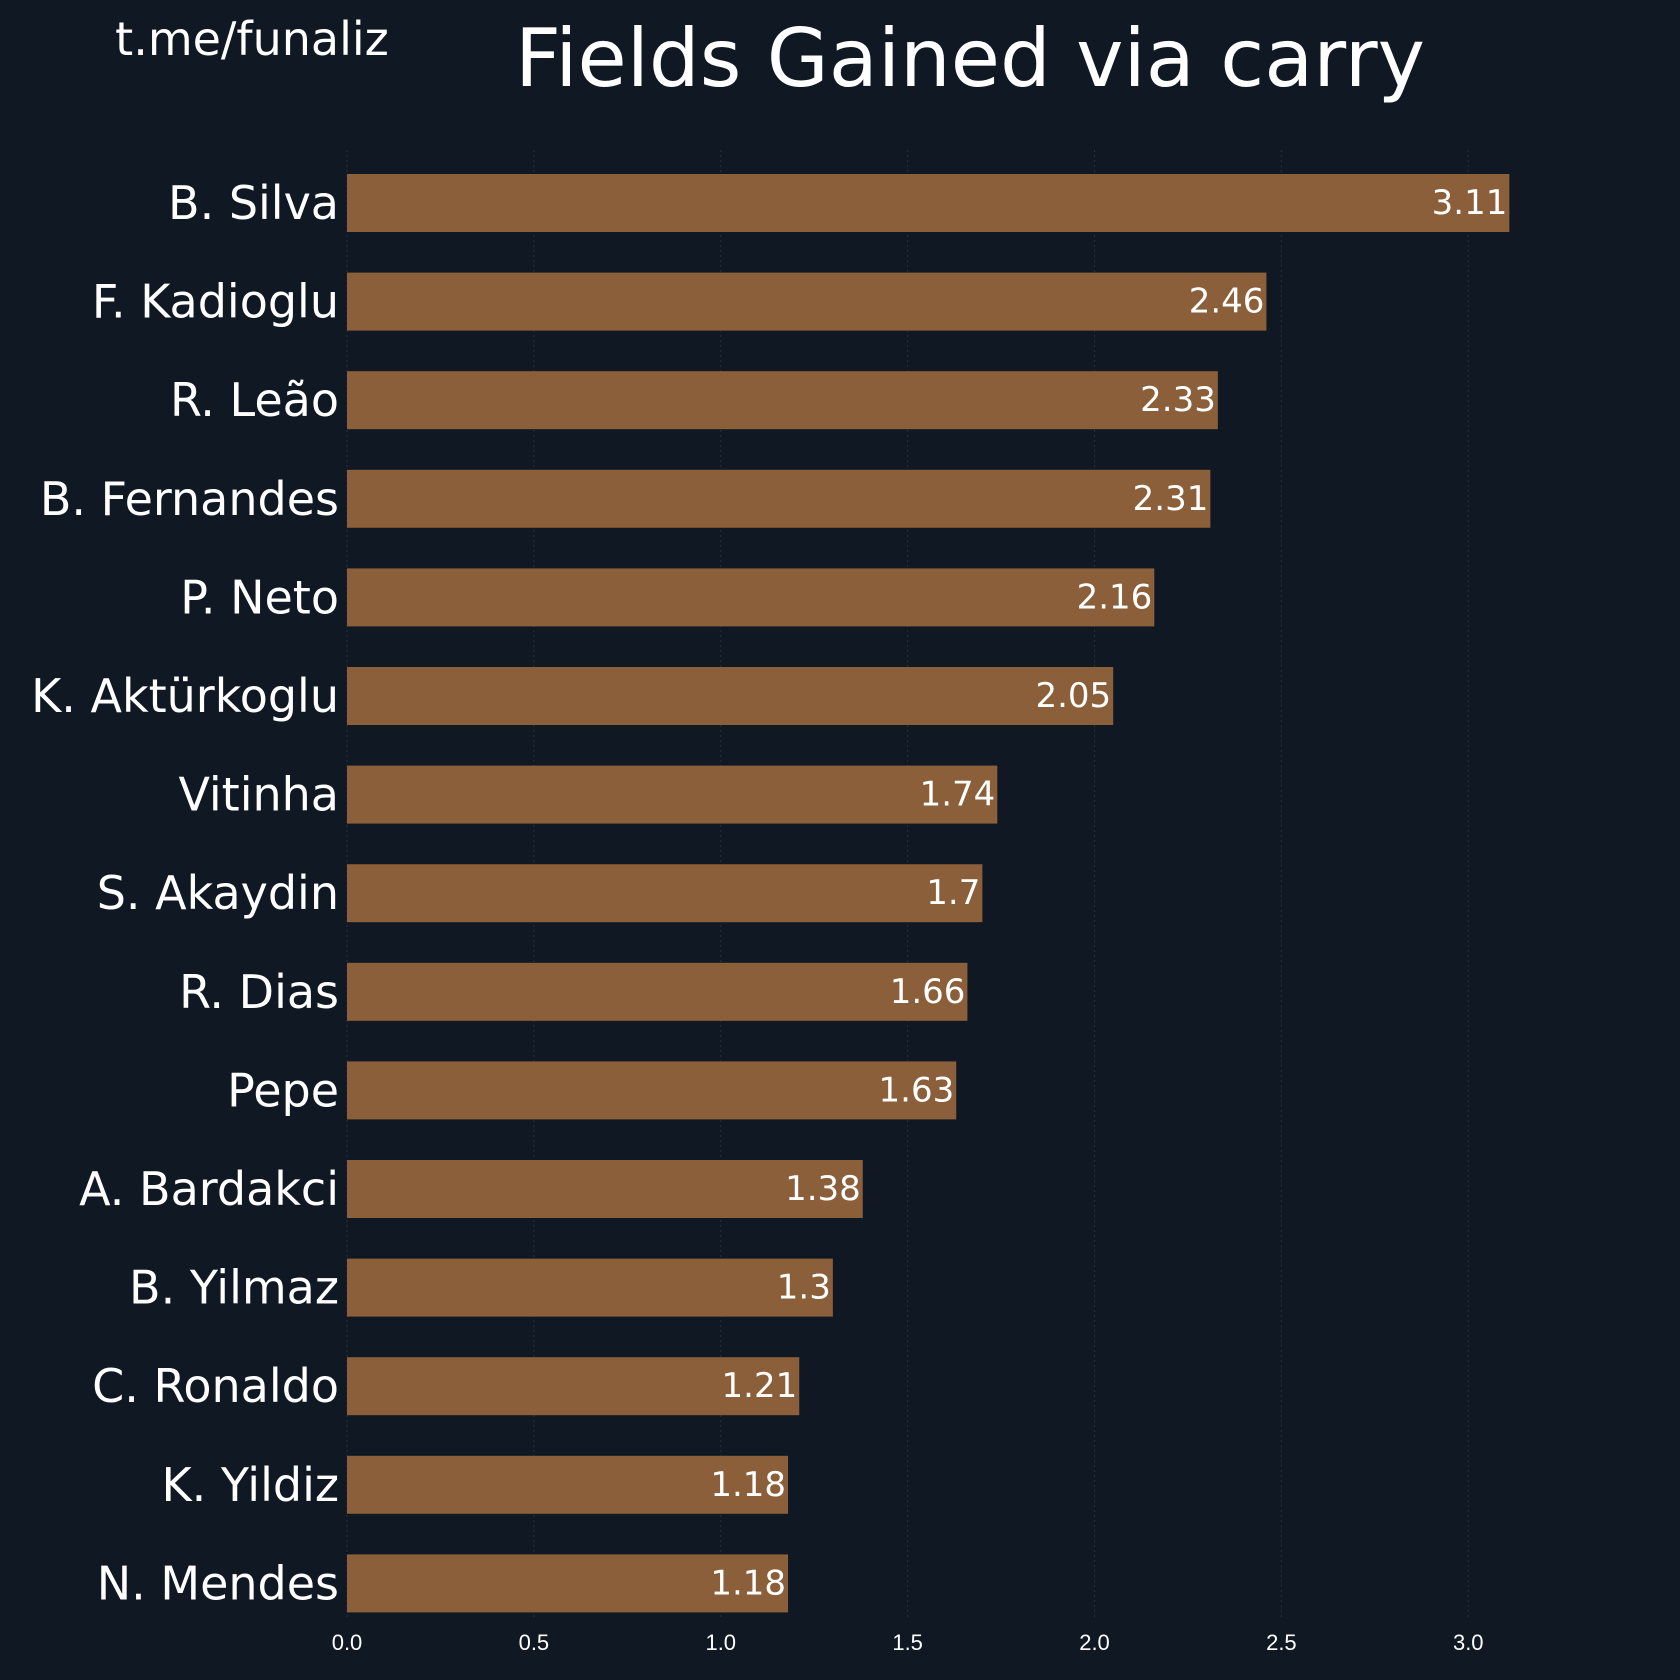  Describe the element at coordinates (970, 58) in the screenshot. I see `chart-title: Fields Gained via carry` at that location.